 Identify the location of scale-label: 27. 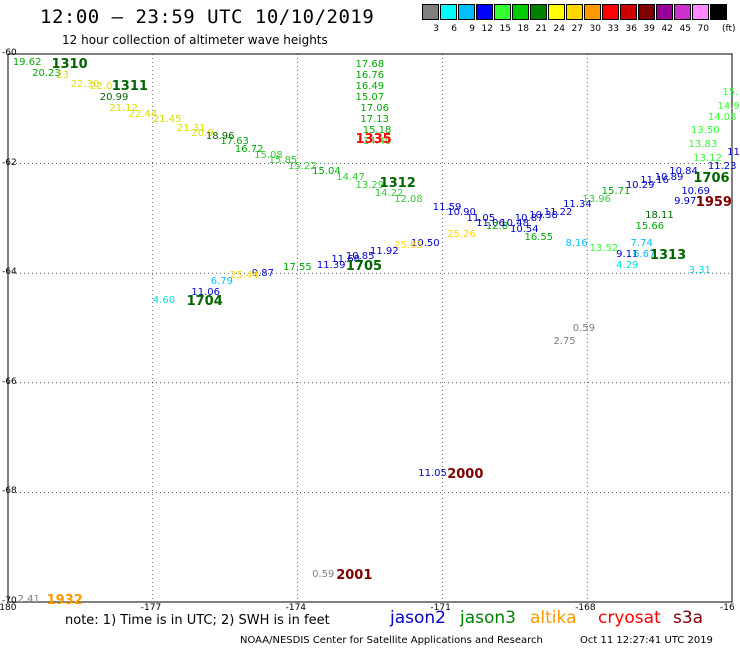
(577, 29).